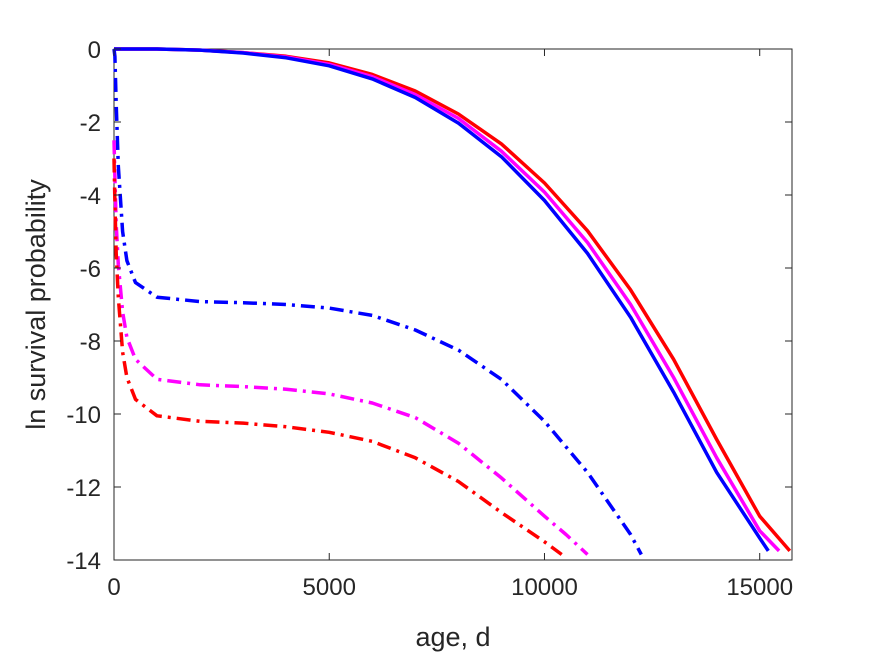 This screenshot has width=875, height=656. Describe the element at coordinates (83, 415) in the screenshot. I see `y-tick-label: -10` at that location.